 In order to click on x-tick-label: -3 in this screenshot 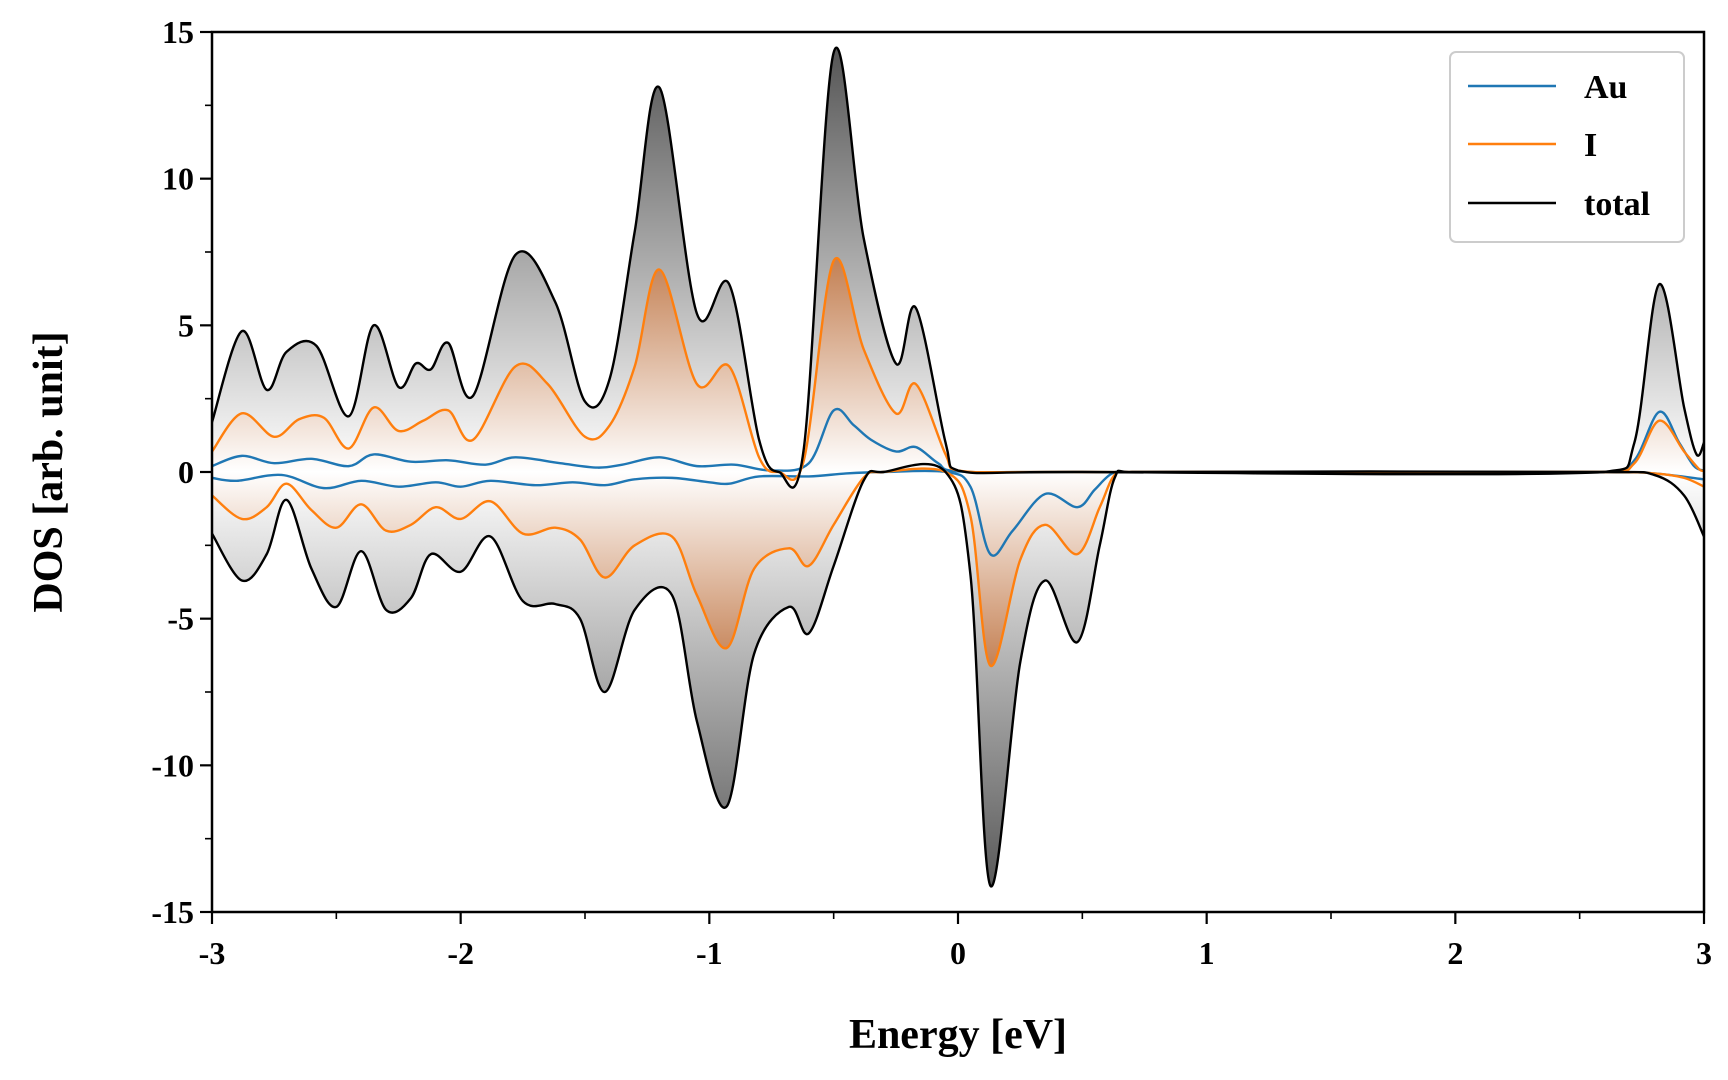, I will do `click(212, 953)`.